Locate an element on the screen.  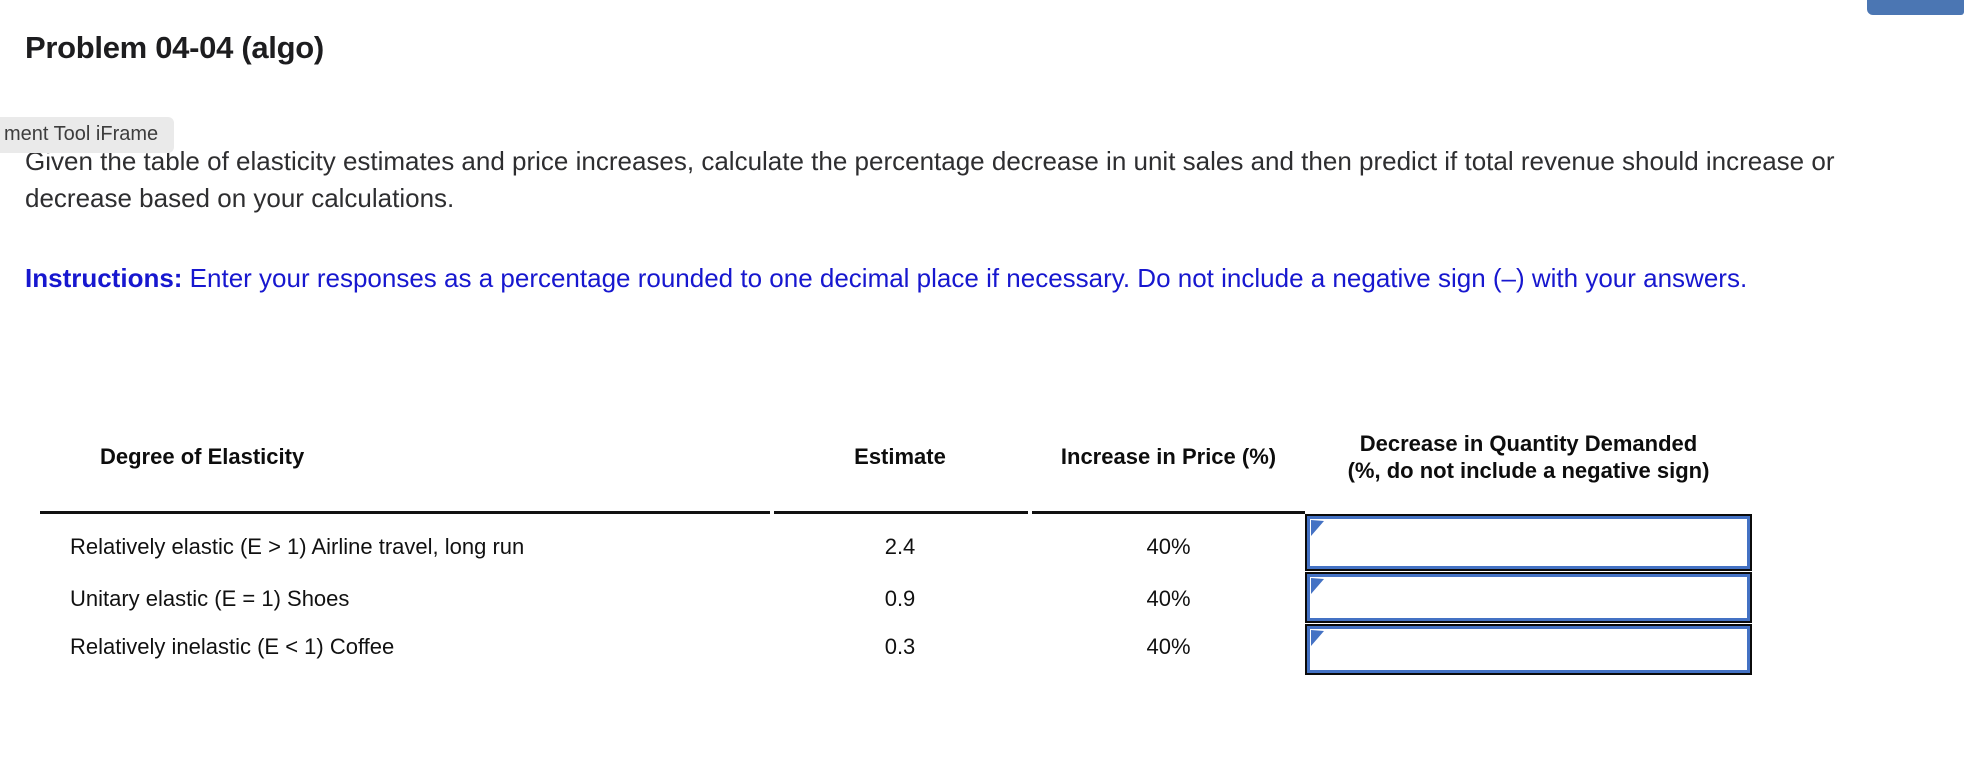
column-header-decrease-line1: Decrease in Quantity Demanded is located at coordinates (1528, 443).